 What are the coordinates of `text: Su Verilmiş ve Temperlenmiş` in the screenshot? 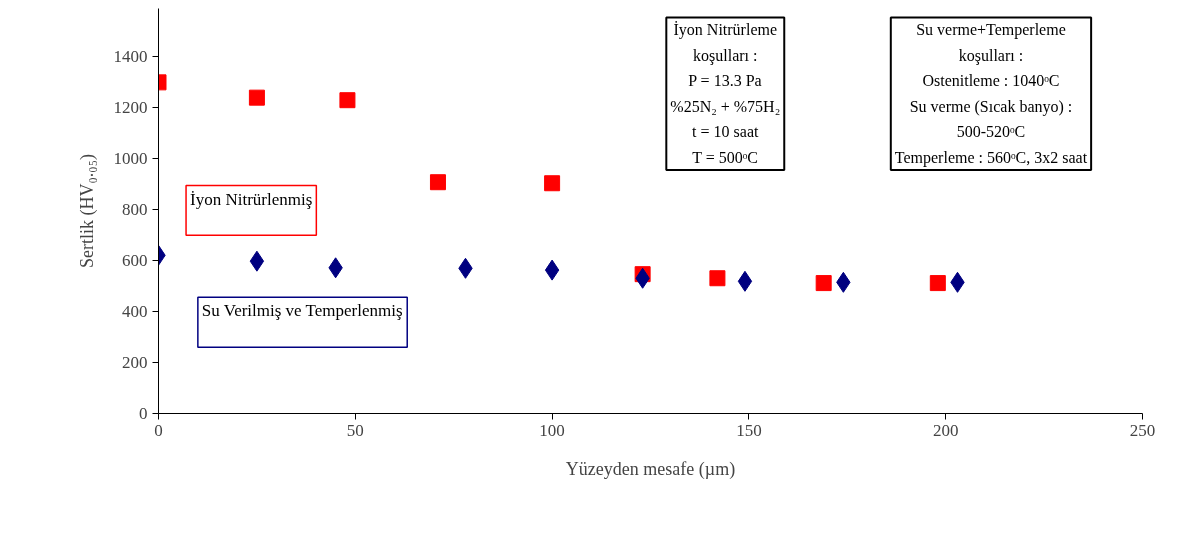 It's located at (302, 311).